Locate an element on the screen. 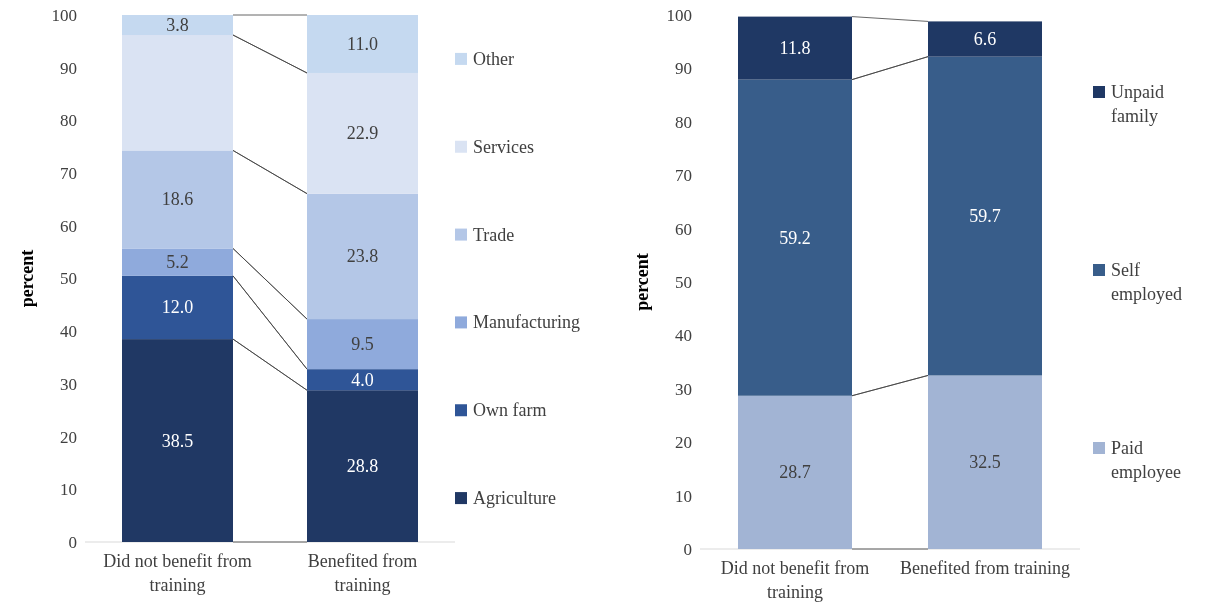  data-label: 28.8 is located at coordinates (362, 466).